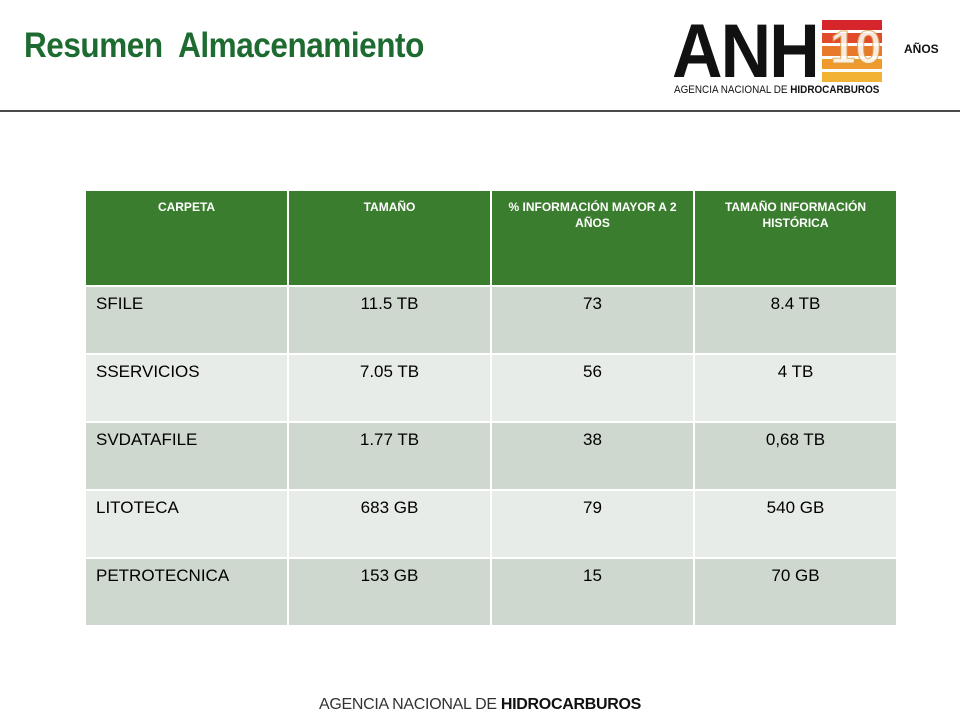  What do you see at coordinates (592, 524) in the screenshot?
I see `cell-porcentaje: 79` at bounding box center [592, 524].